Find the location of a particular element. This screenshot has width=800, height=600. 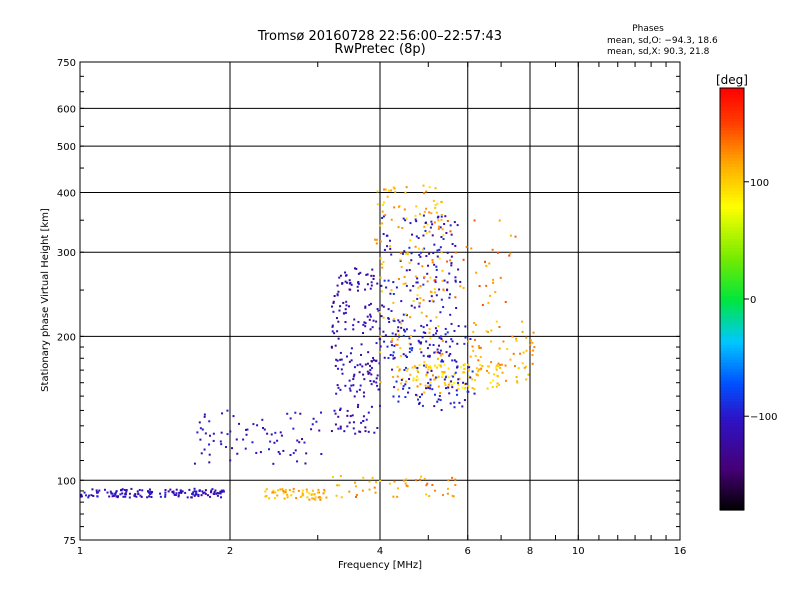

y-tick-label: 200 is located at coordinates (66, 337).